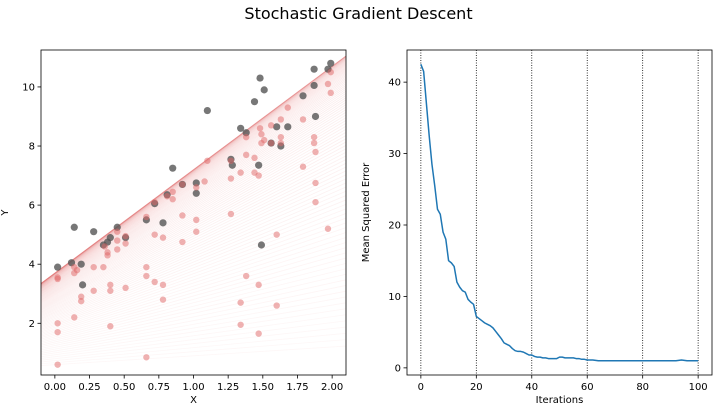 The image size is (717, 414). I want to click on mse-xtick-label: 20, so click(476, 387).